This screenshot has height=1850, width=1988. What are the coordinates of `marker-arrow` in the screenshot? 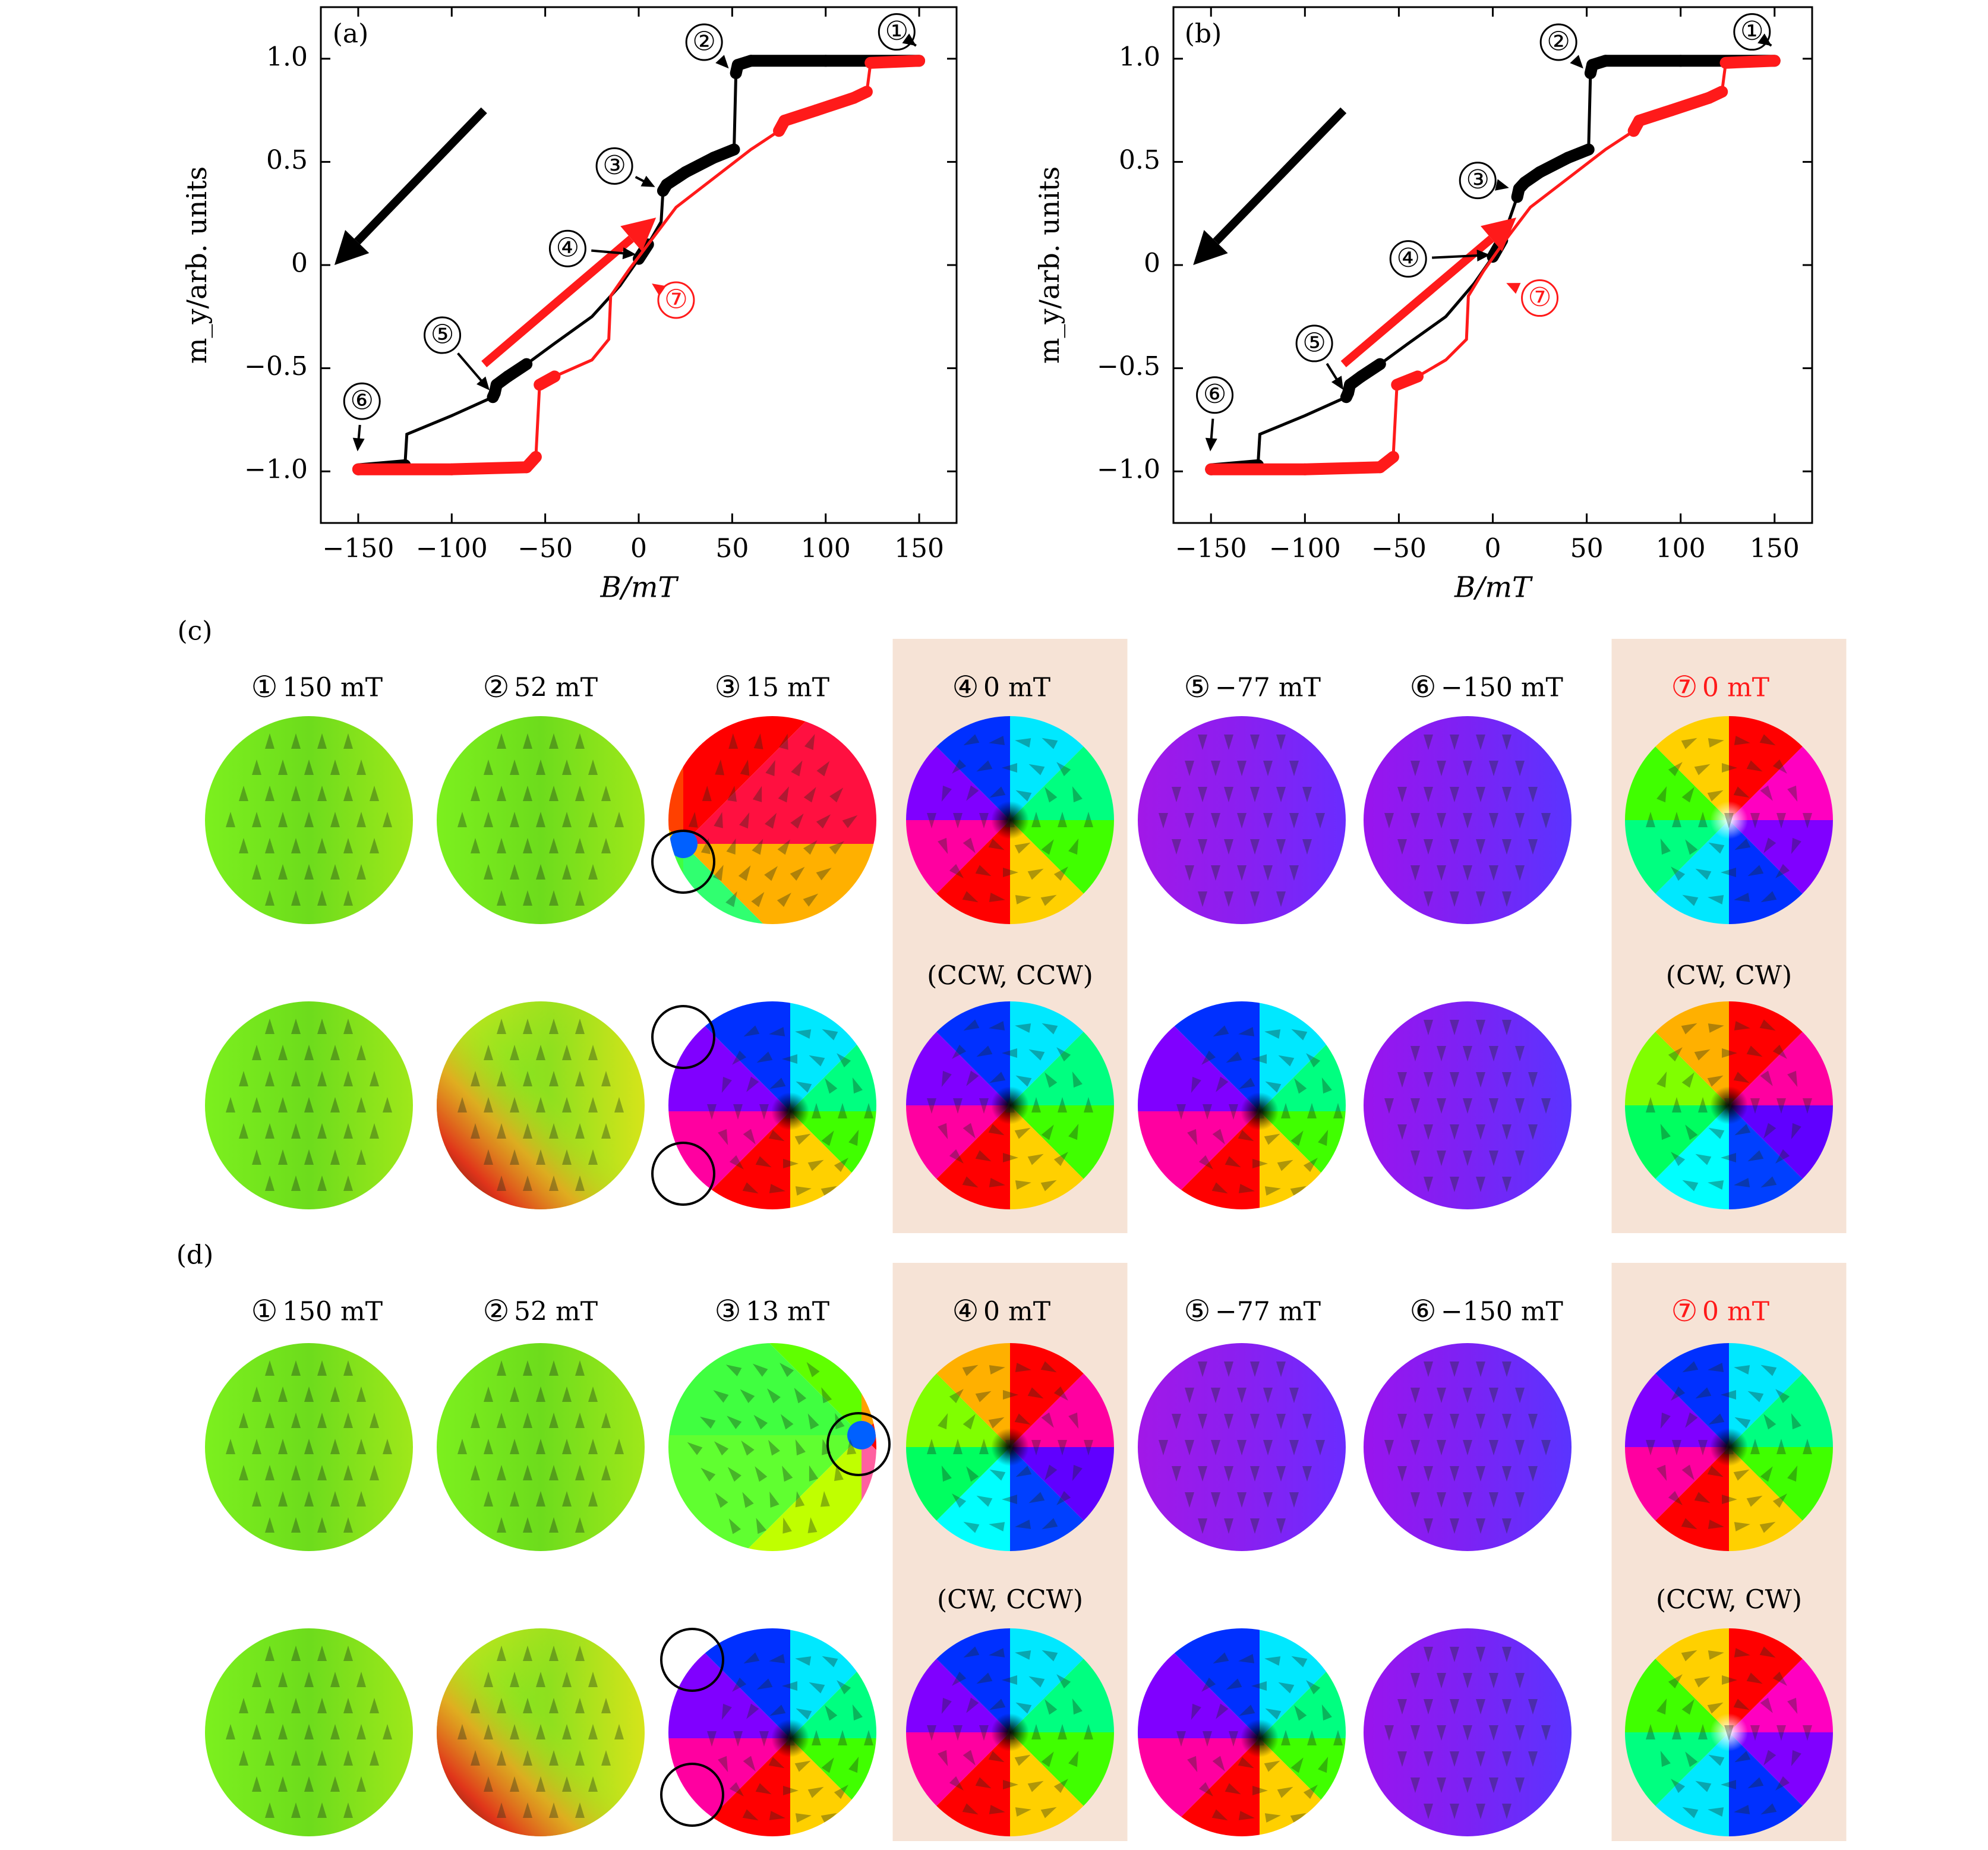 It's located at (1457, 256).